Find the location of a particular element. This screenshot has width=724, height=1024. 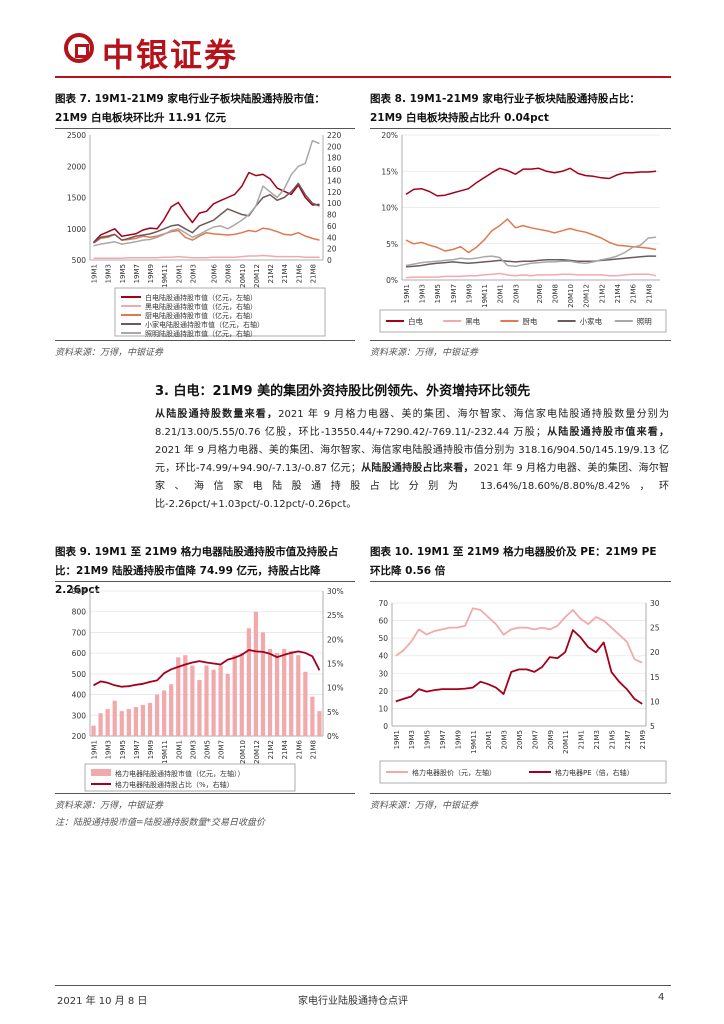

y-tick-label-left: 10% is located at coordinates (389, 208).